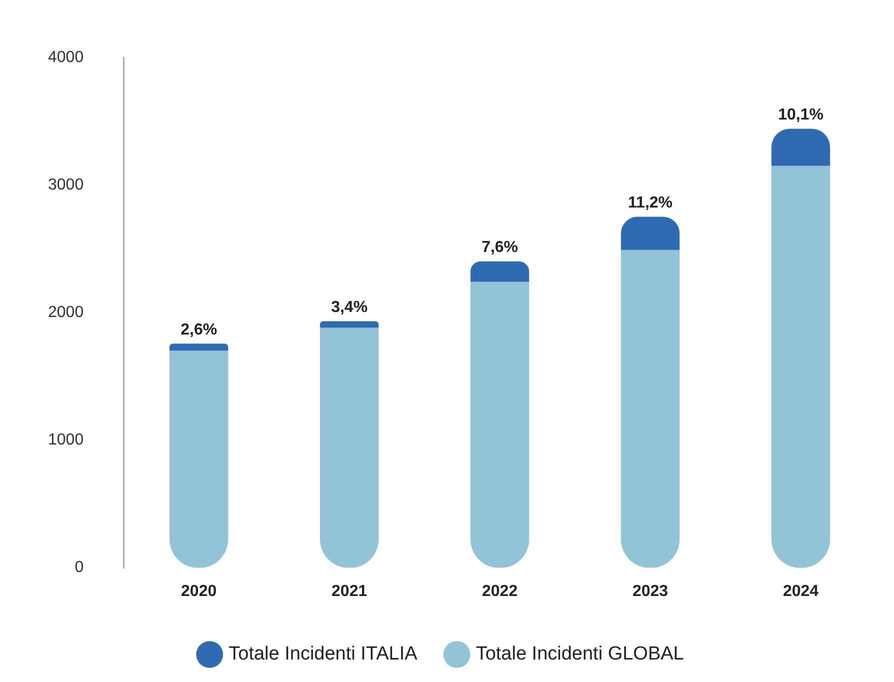 Image resolution: width=894 pixels, height=682 pixels. Describe the element at coordinates (801, 115) in the screenshot. I see `annotation: 10,1%` at that location.